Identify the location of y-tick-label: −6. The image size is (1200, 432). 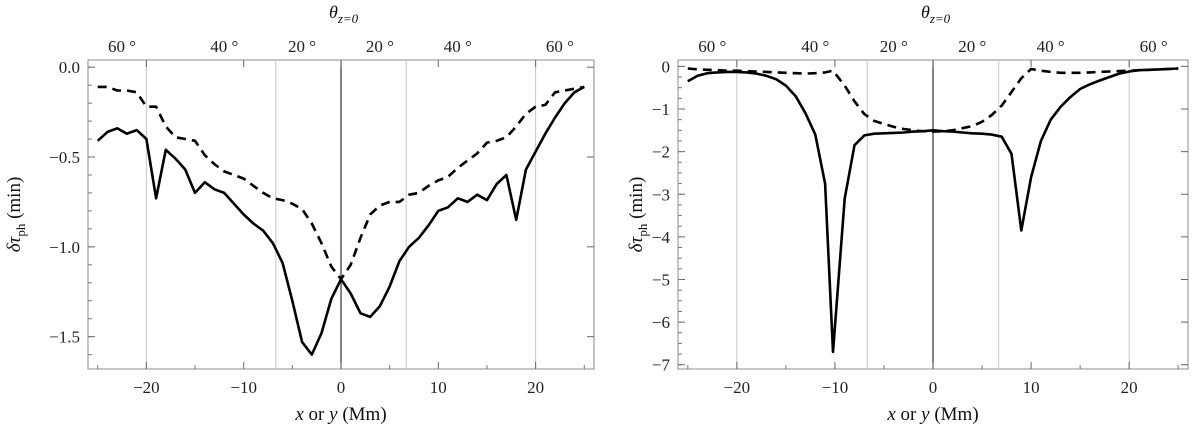
(661, 322).